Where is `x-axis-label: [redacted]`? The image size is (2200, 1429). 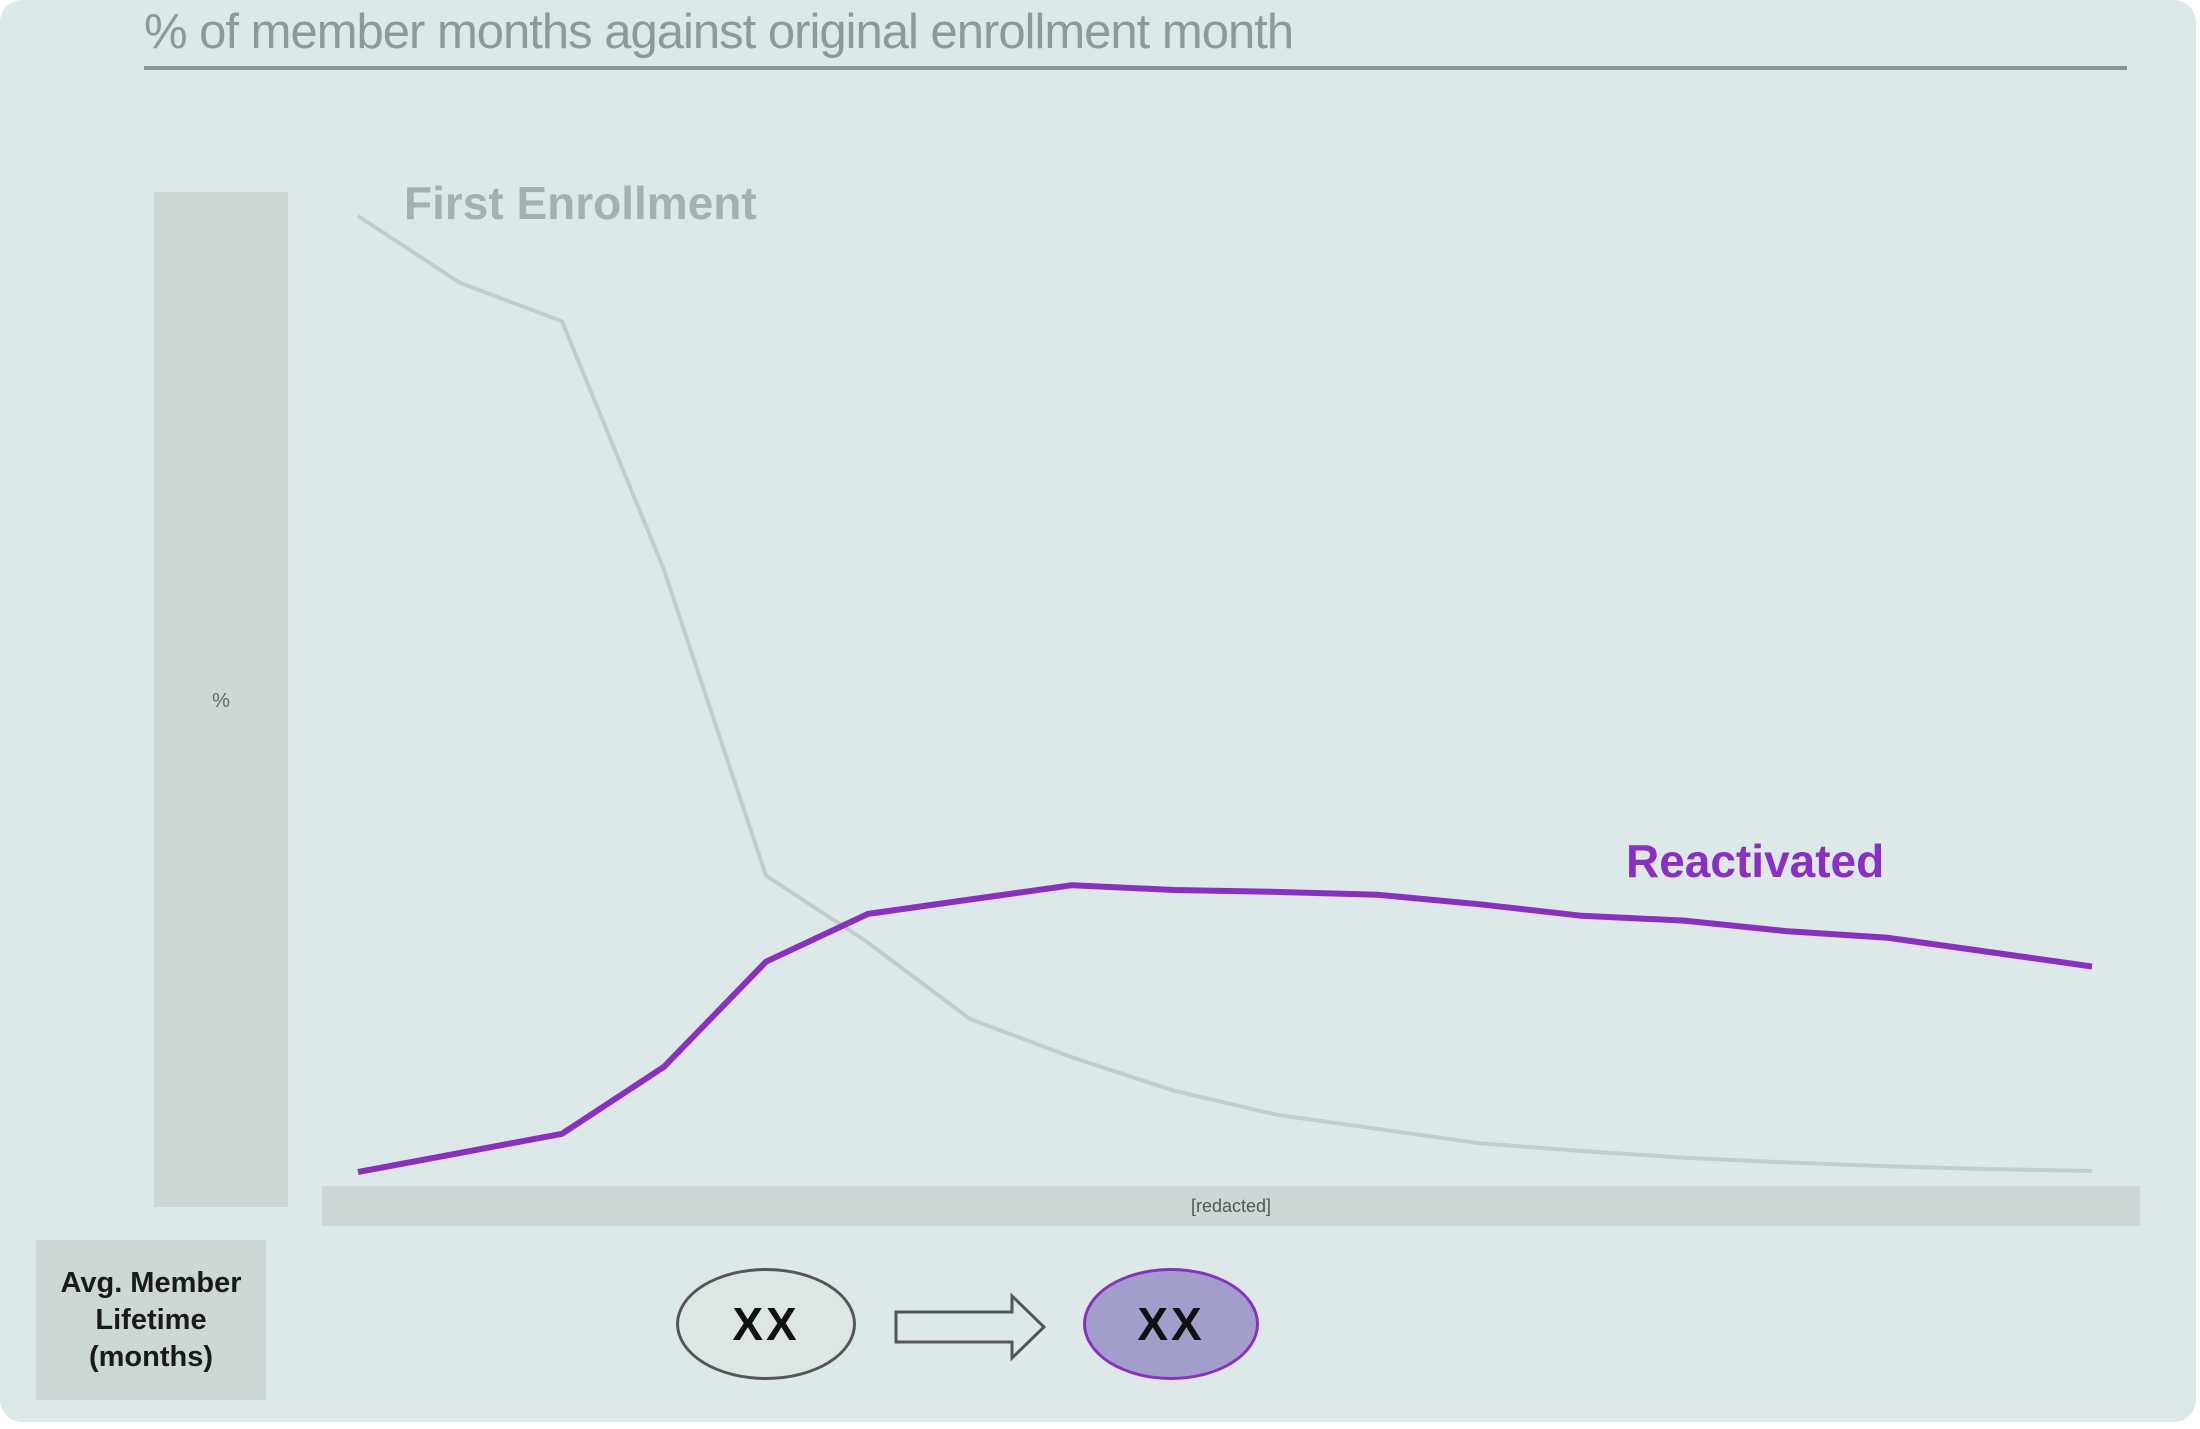 x-axis-label: [redacted] is located at coordinates (1231, 1206).